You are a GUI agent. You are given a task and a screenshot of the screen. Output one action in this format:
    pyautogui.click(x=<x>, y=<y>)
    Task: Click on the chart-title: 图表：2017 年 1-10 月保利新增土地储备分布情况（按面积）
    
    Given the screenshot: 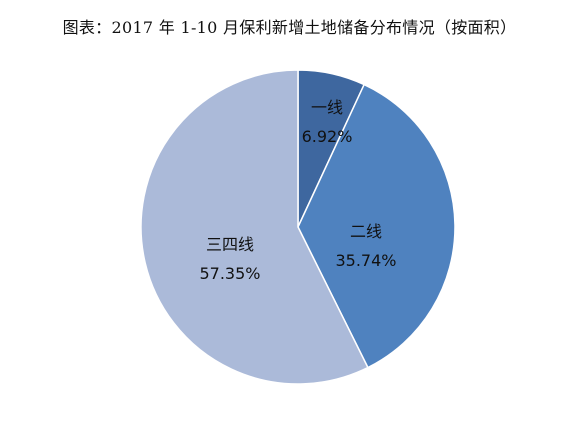 What is the action you would take?
    pyautogui.click(x=289, y=27)
    